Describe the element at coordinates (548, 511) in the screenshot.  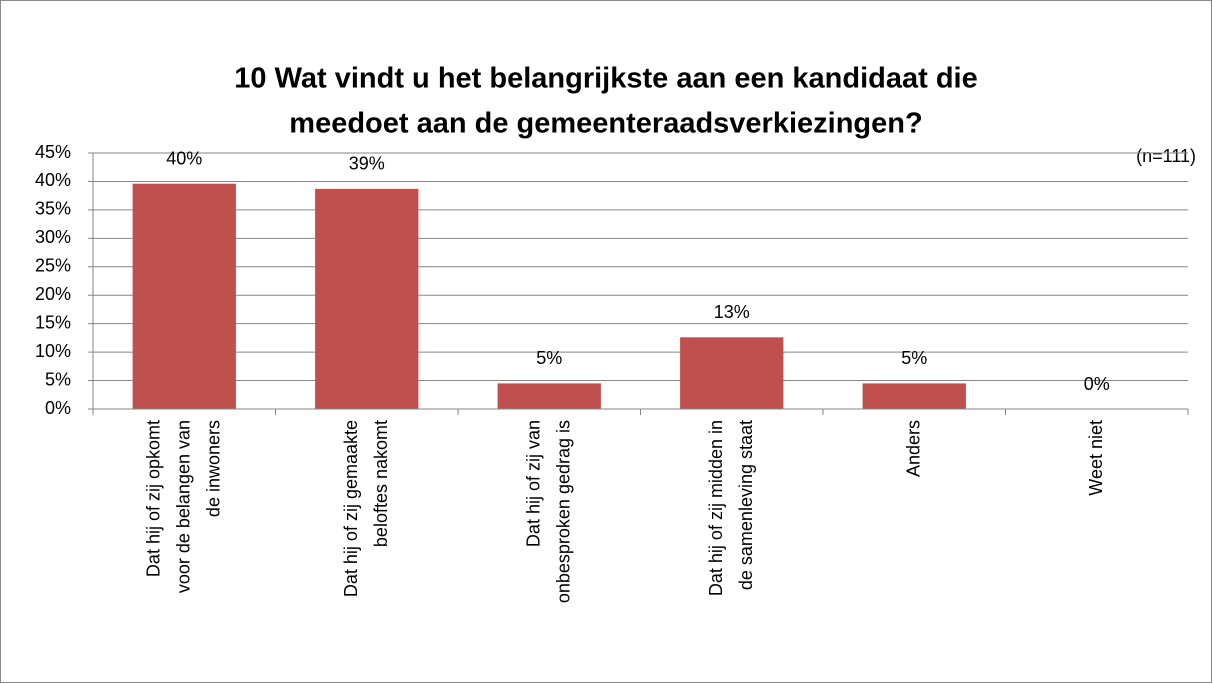
I see `x-tick-label: Dat hij of zij van onbesproken gedrag is` at that location.